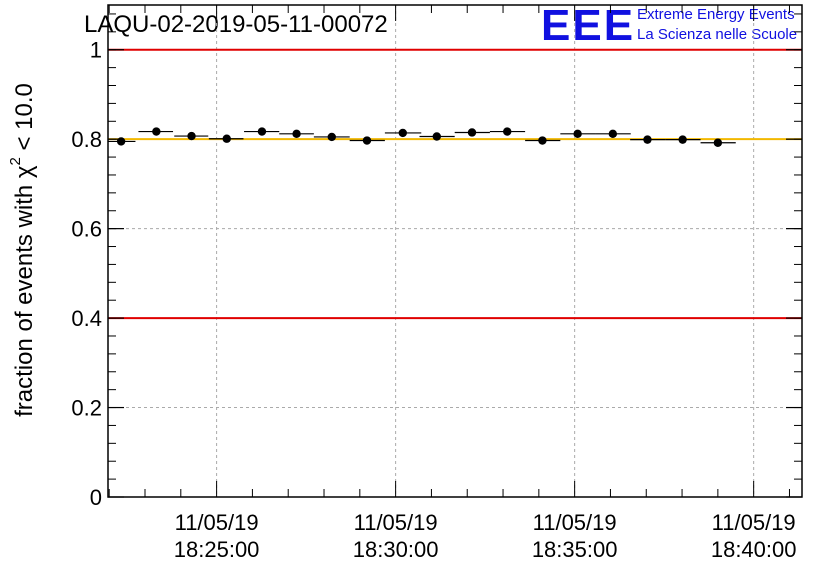 The width and height of the screenshot is (836, 572). What do you see at coordinates (24, 171) in the screenshot?
I see `y-axis-label-symbol: χ` at bounding box center [24, 171].